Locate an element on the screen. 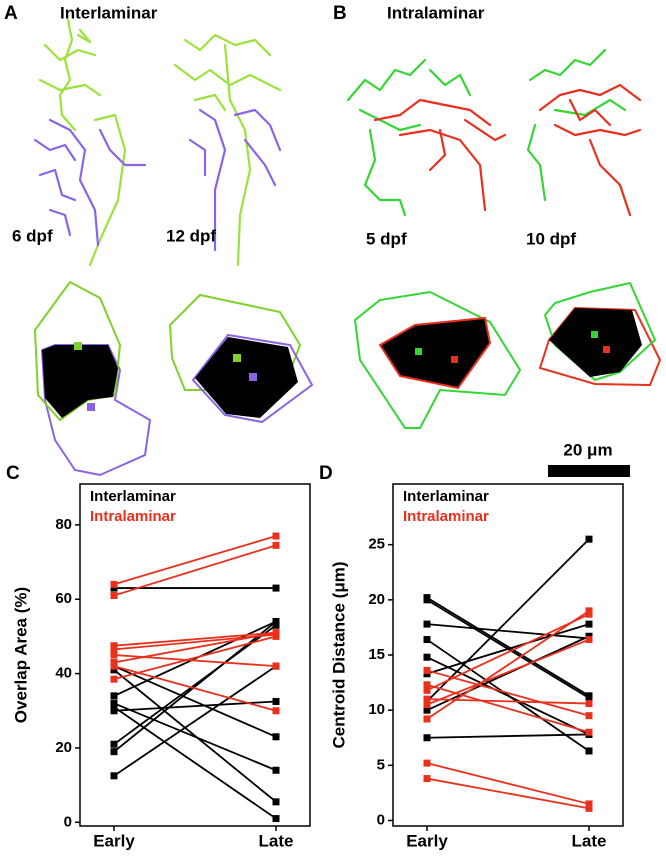 The width and height of the screenshot is (666, 858). overlap-5dpf is located at coordinates (437, 359).